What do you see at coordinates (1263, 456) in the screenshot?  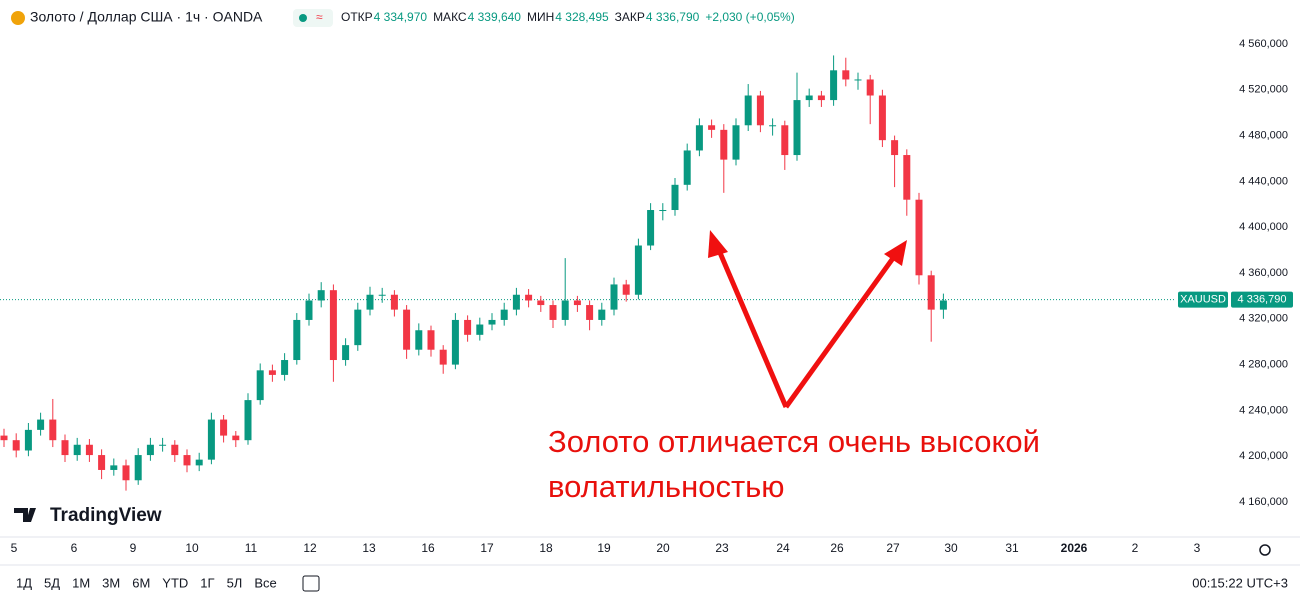 I see `y-tick-label: 4 200,000` at bounding box center [1263, 456].